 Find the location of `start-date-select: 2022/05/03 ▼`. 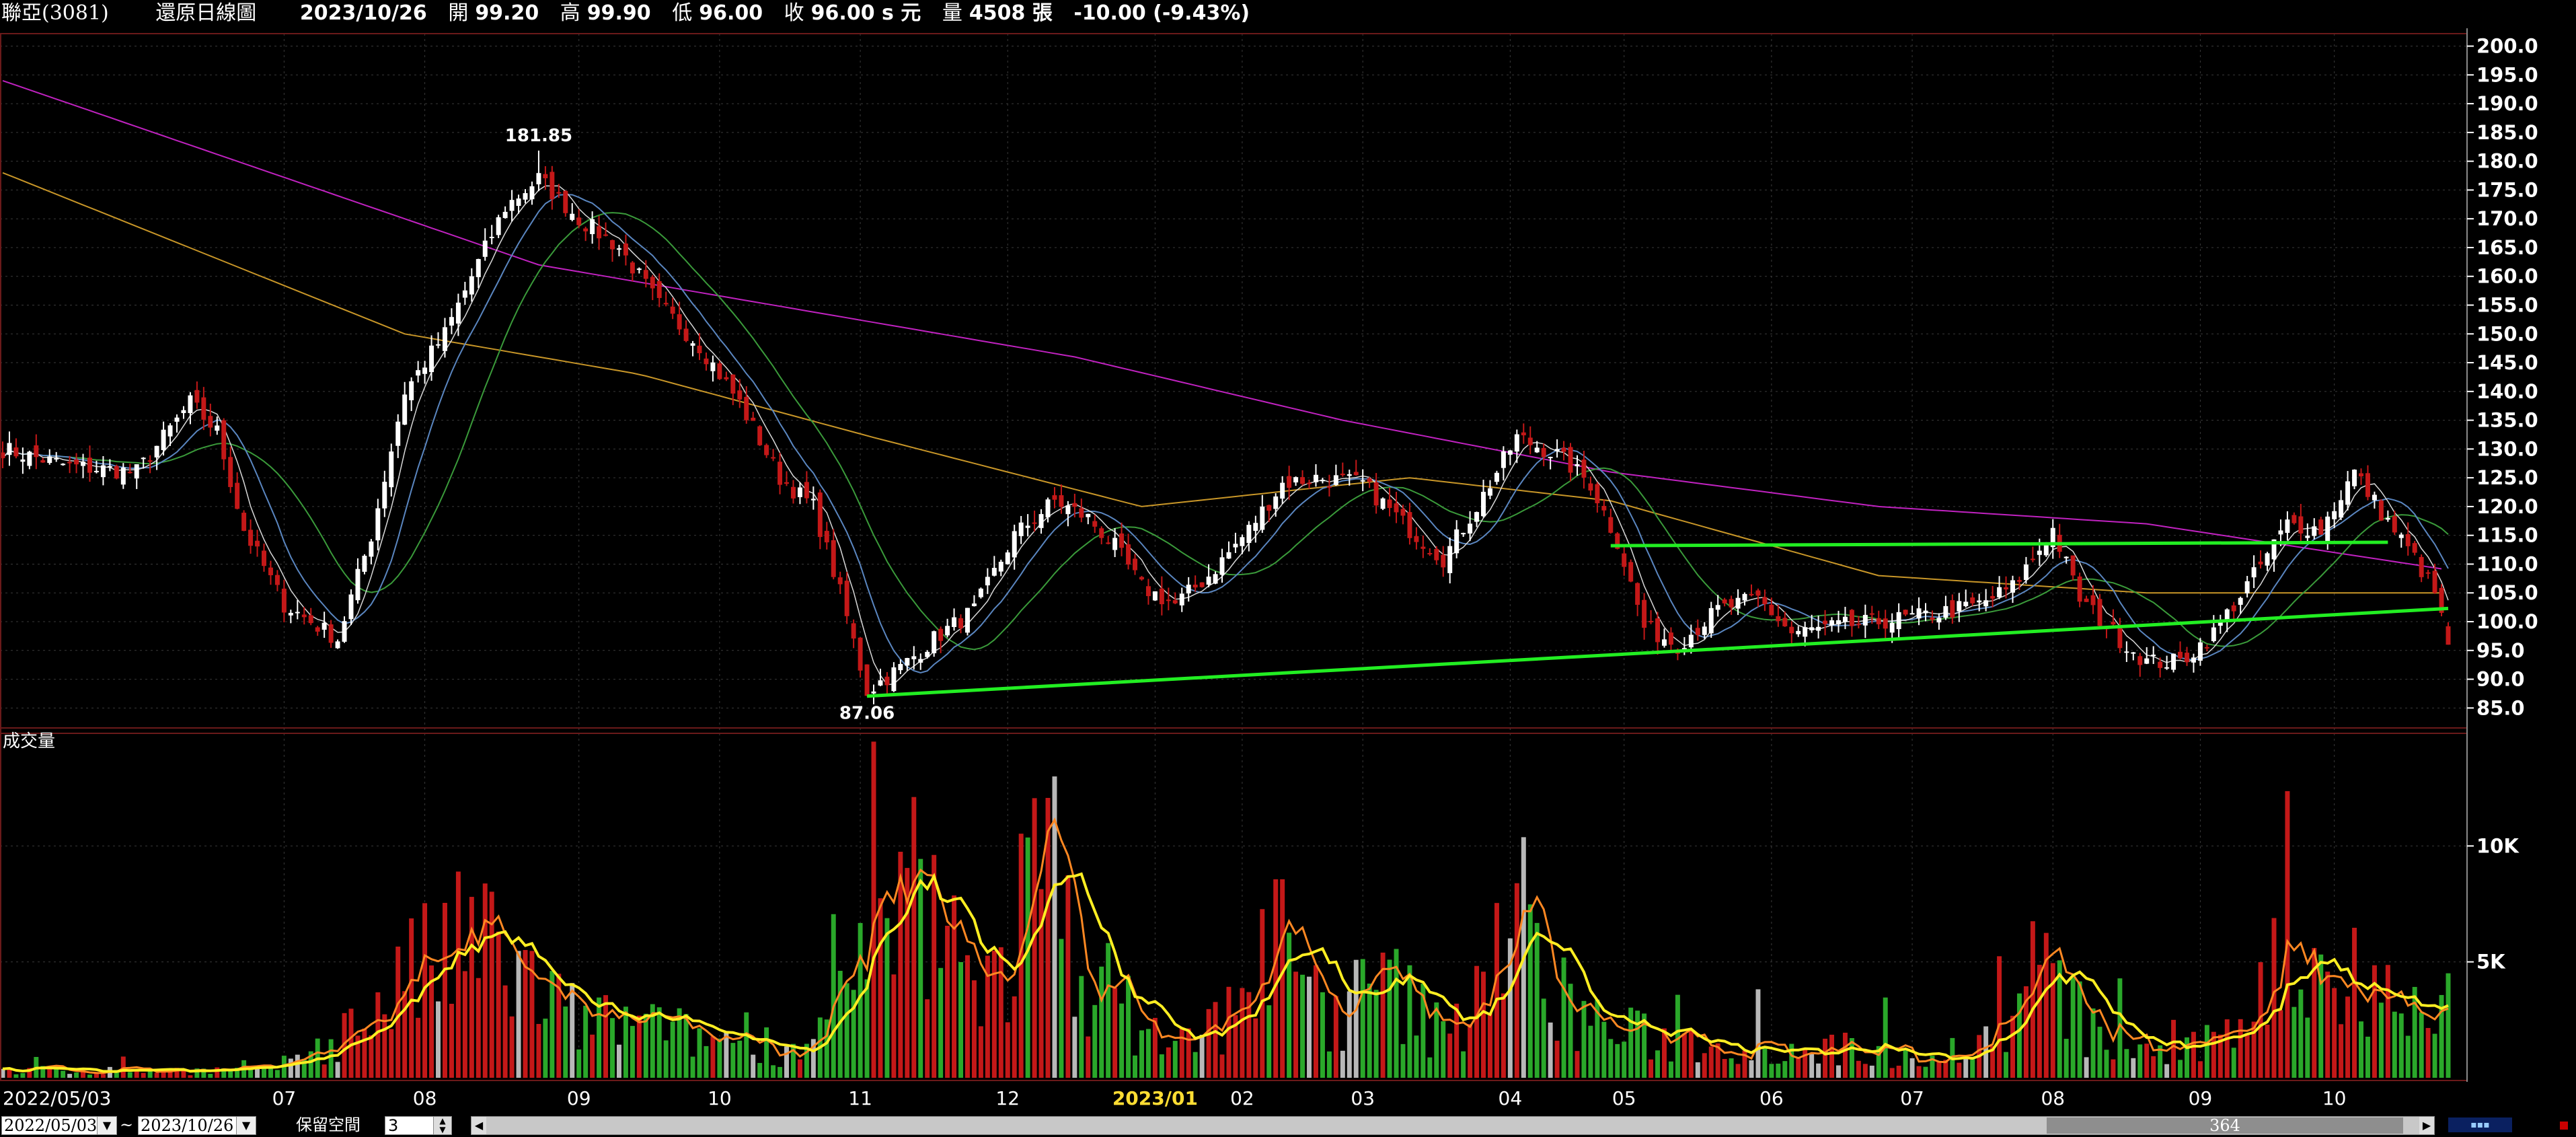

start-date-select: 2022/05/03 ▼ is located at coordinates (59, 1125).